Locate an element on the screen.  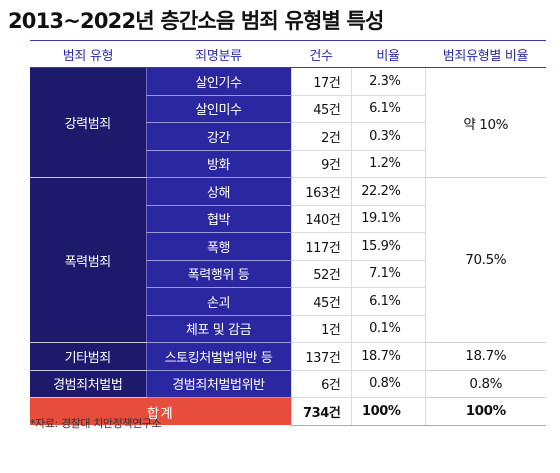
table-row: 폭력행위 등 52건 7.1% is located at coordinates (288, 274).